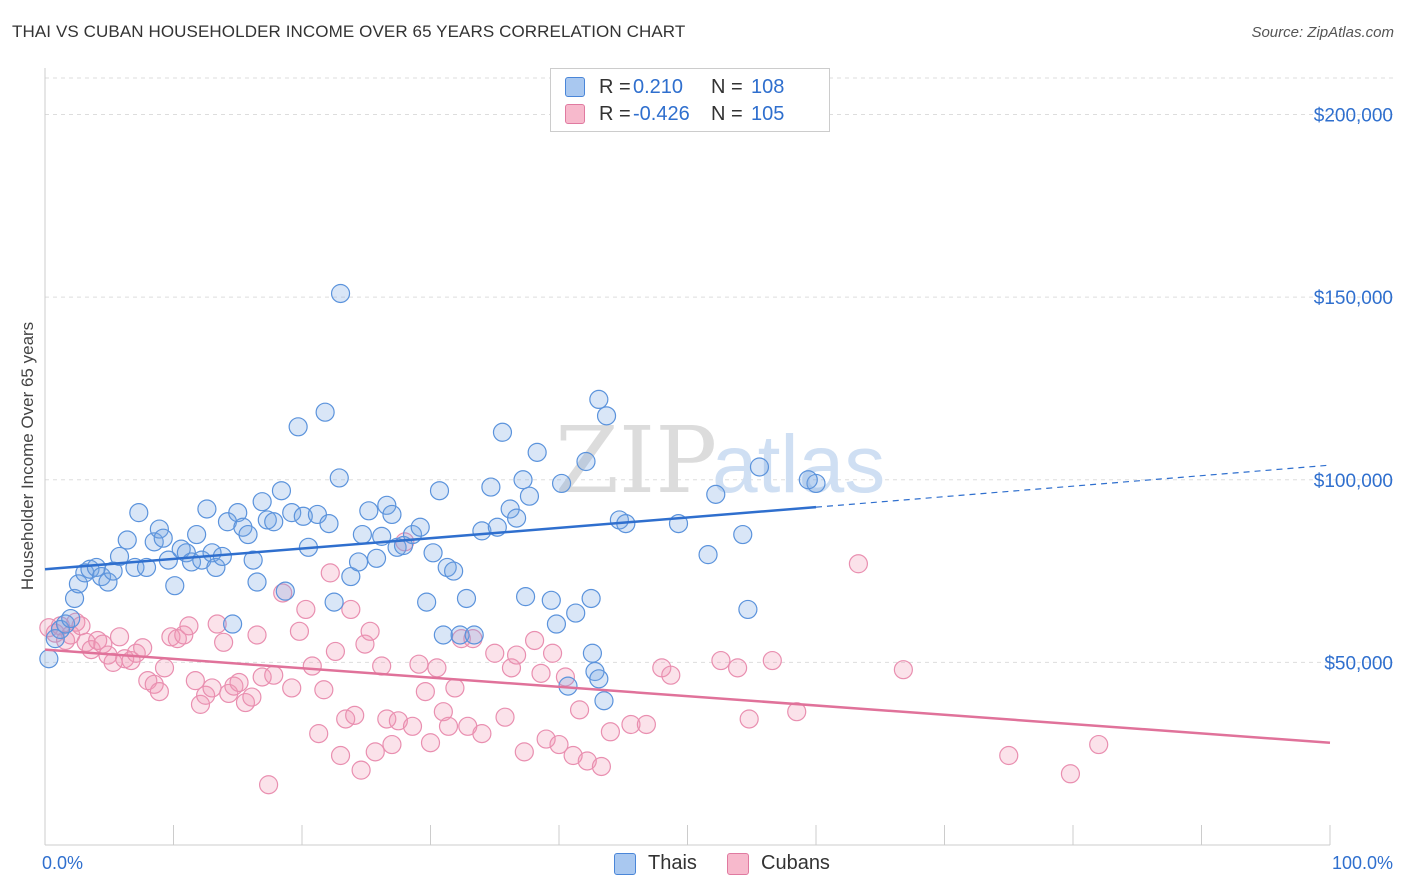 This screenshot has height=892, width=1406. What do you see at coordinates (798, 464) in the screenshot?
I see `watermark-atlas: atlas` at bounding box center [798, 464].